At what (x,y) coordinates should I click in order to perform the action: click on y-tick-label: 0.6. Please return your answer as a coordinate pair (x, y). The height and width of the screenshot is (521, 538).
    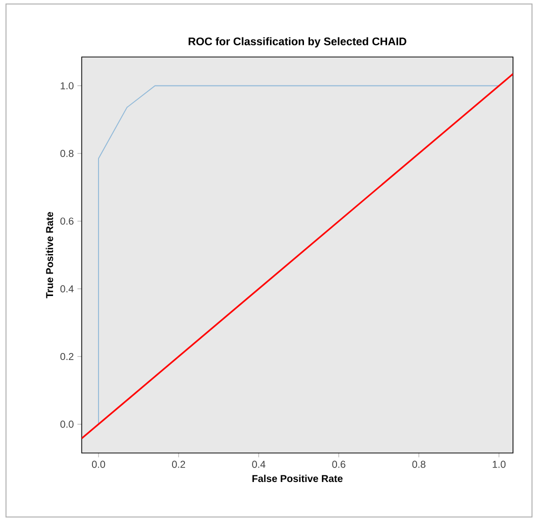
    Looking at the image, I should click on (67, 221).